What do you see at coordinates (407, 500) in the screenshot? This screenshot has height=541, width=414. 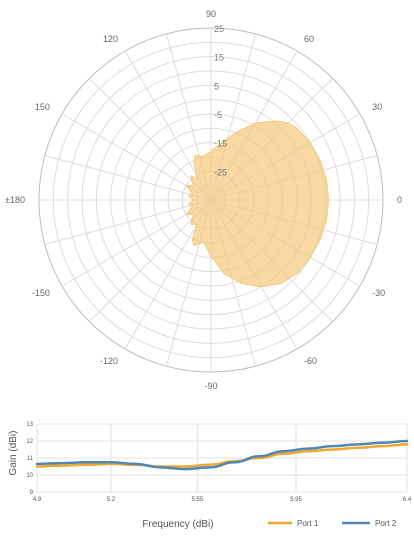 I see `x-tick-label: 6.4` at bounding box center [407, 500].